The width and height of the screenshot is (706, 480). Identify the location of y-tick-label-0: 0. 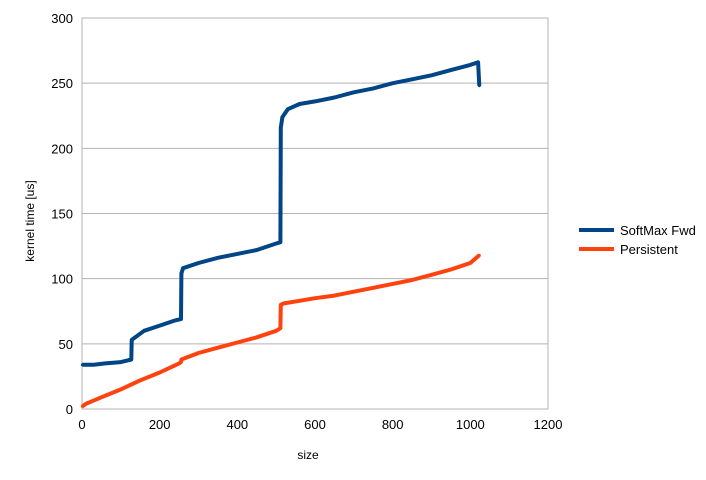
(69, 409).